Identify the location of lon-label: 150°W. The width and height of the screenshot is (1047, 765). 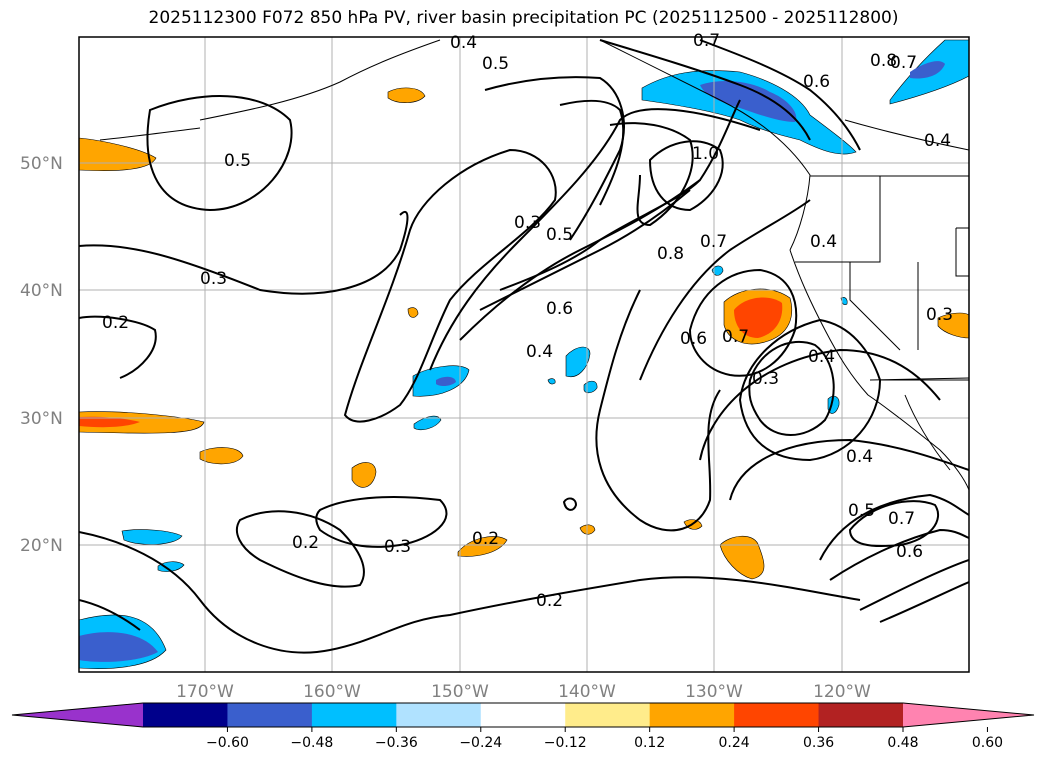
(460, 692).